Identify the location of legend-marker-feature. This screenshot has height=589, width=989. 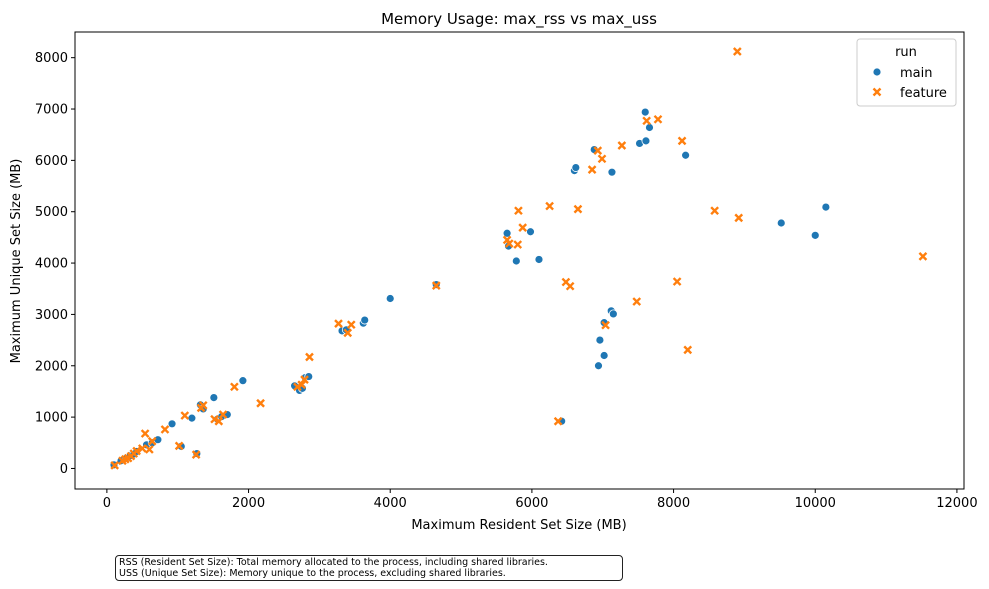
(877, 92).